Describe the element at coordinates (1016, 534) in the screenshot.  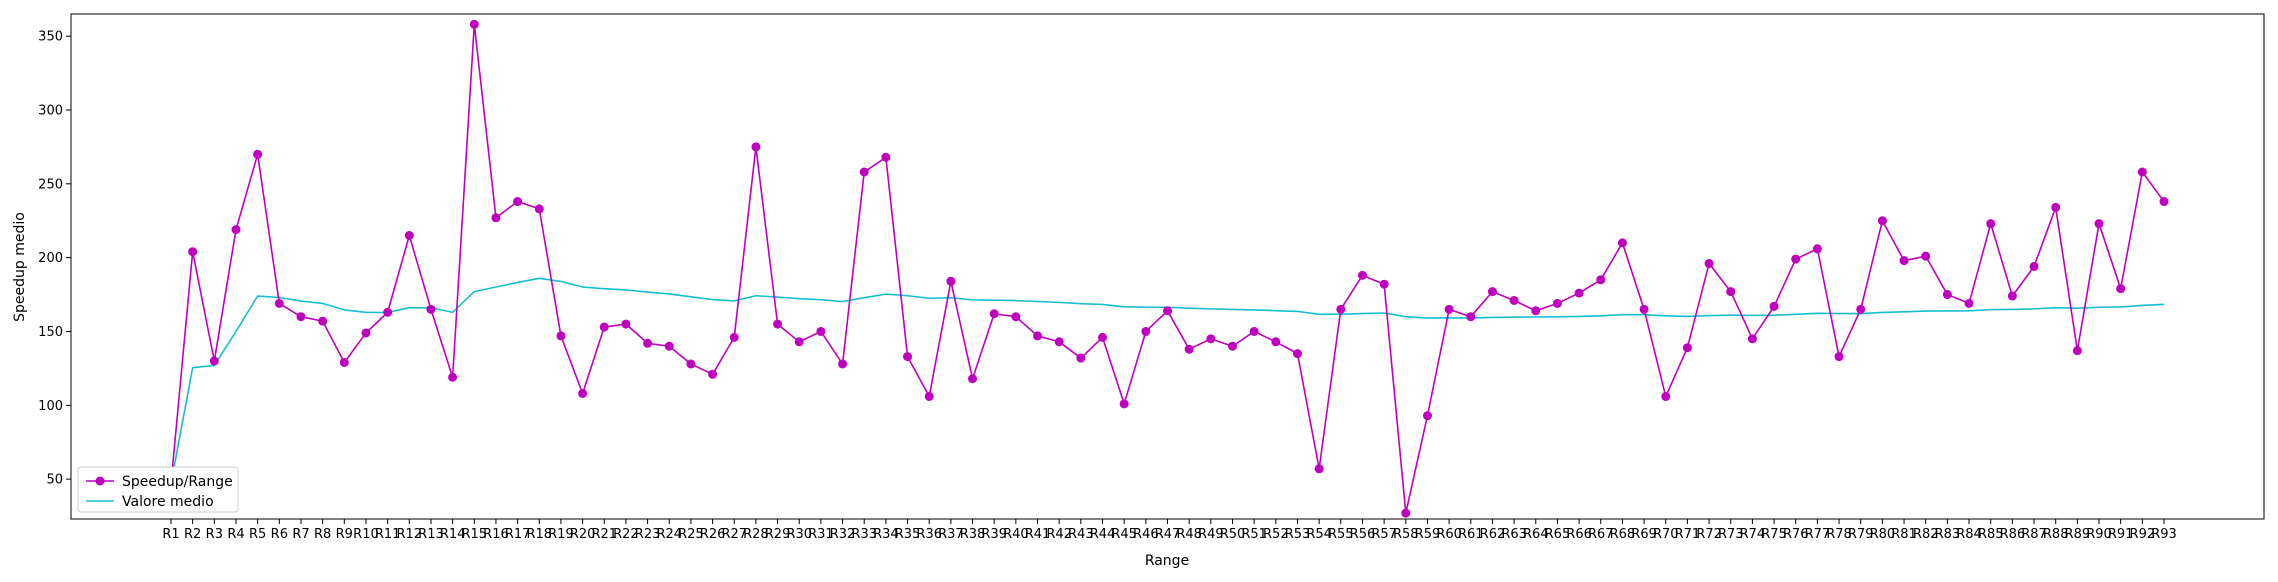
I see `x-tick-label: R40` at that location.